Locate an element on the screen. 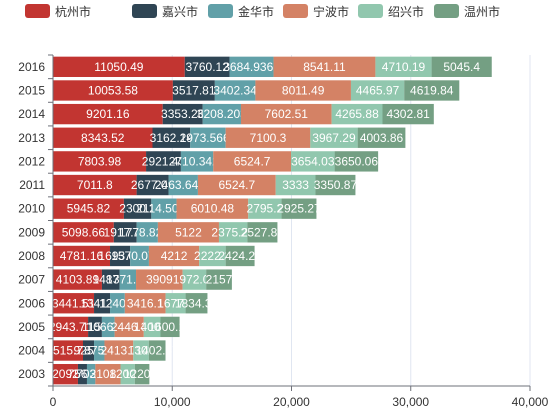 The width and height of the screenshot is (550, 420). legend-label-1: 嘉兴市 is located at coordinates (180, 11).